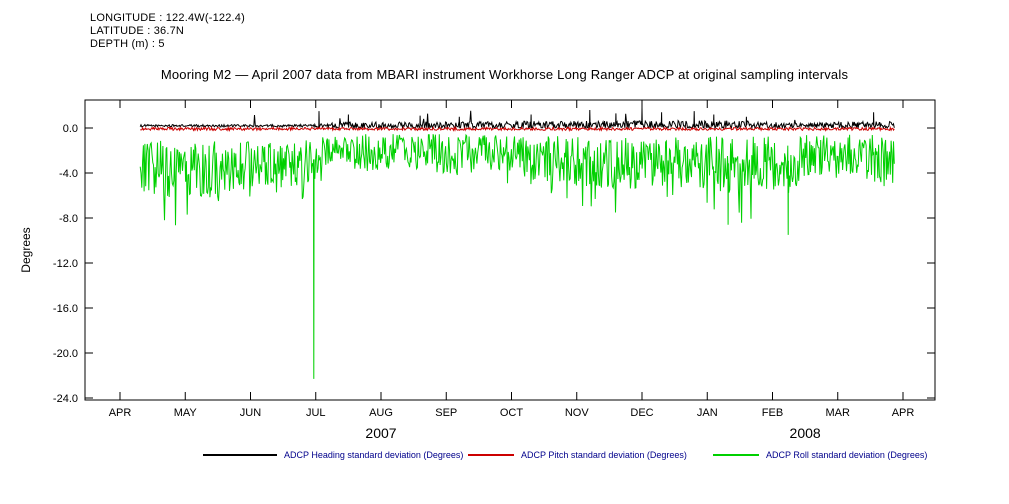 The height and width of the screenshot is (504, 1009). What do you see at coordinates (137, 31) in the screenshot?
I see `latitude-label: LATITUDE : 36.7N` at bounding box center [137, 31].